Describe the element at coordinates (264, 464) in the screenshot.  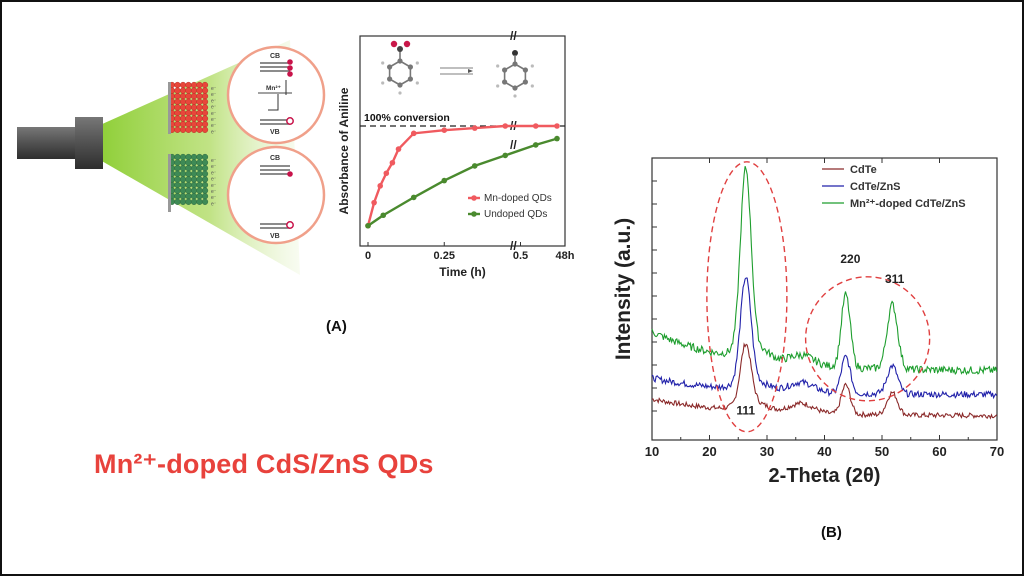
I see `main-title: Mn²⁺-doped CdS/ZnS QDs` at that location.